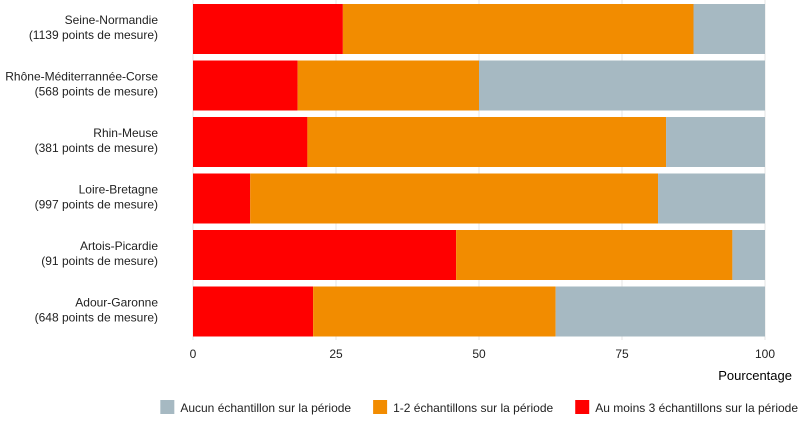 This screenshot has height=422, width=800. Describe the element at coordinates (336, 354) in the screenshot. I see `x-tick-label: 25` at that location.